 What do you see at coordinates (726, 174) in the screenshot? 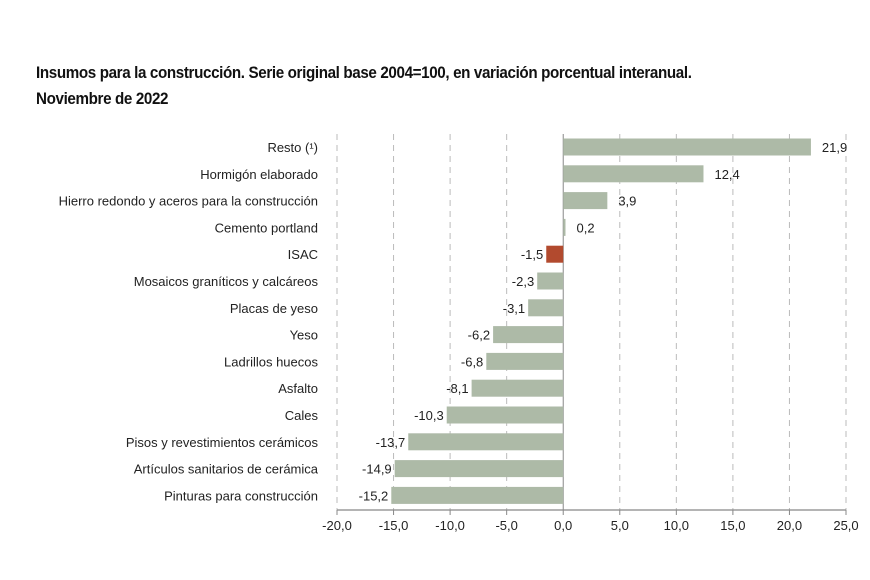
I see `data-label: 12,4` at bounding box center [726, 174].